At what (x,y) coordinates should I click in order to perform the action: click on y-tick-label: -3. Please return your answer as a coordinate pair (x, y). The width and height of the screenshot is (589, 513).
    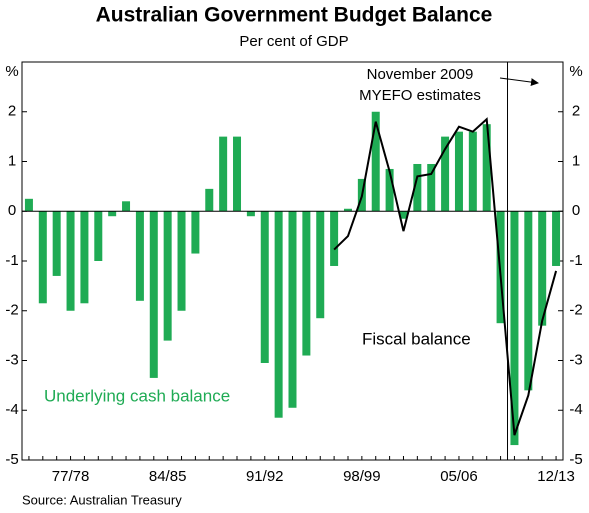
    Looking at the image, I should click on (11, 359).